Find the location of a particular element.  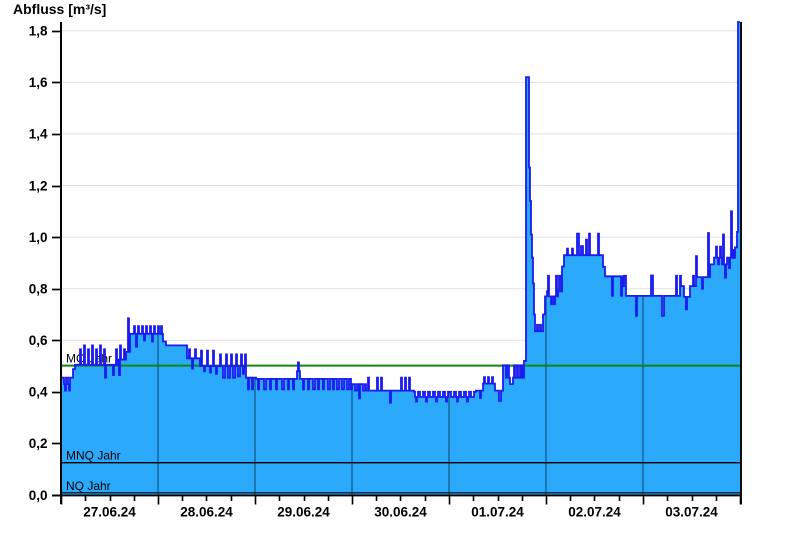

svg-text: 1,2 is located at coordinates (38, 185).